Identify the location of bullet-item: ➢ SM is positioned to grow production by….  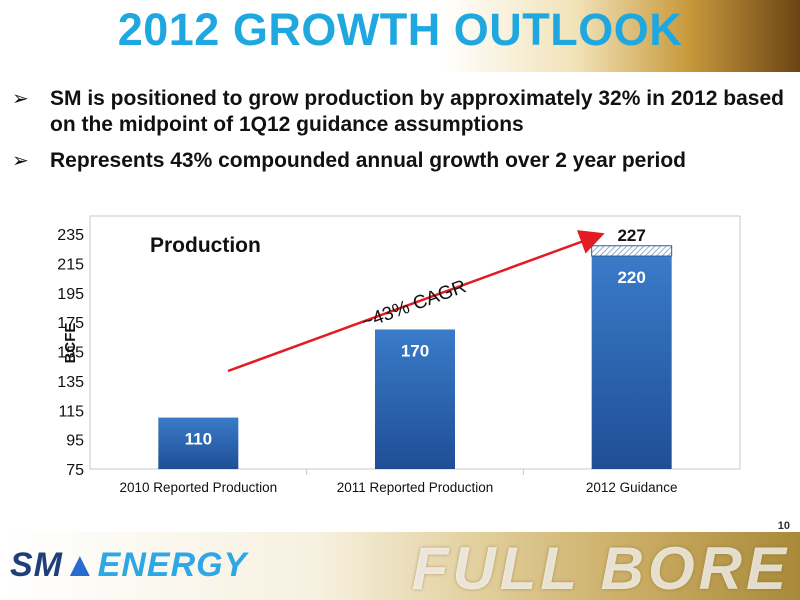
(402, 112).